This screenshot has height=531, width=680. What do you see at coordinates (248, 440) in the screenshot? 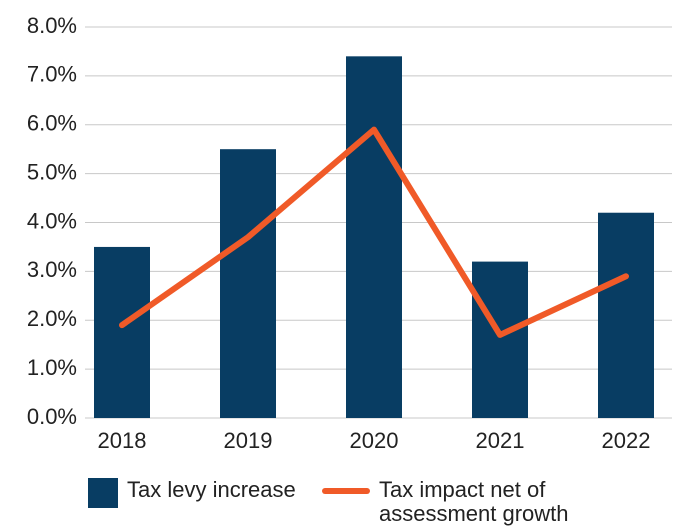
I see `x-tick-label: 2019` at bounding box center [248, 440].